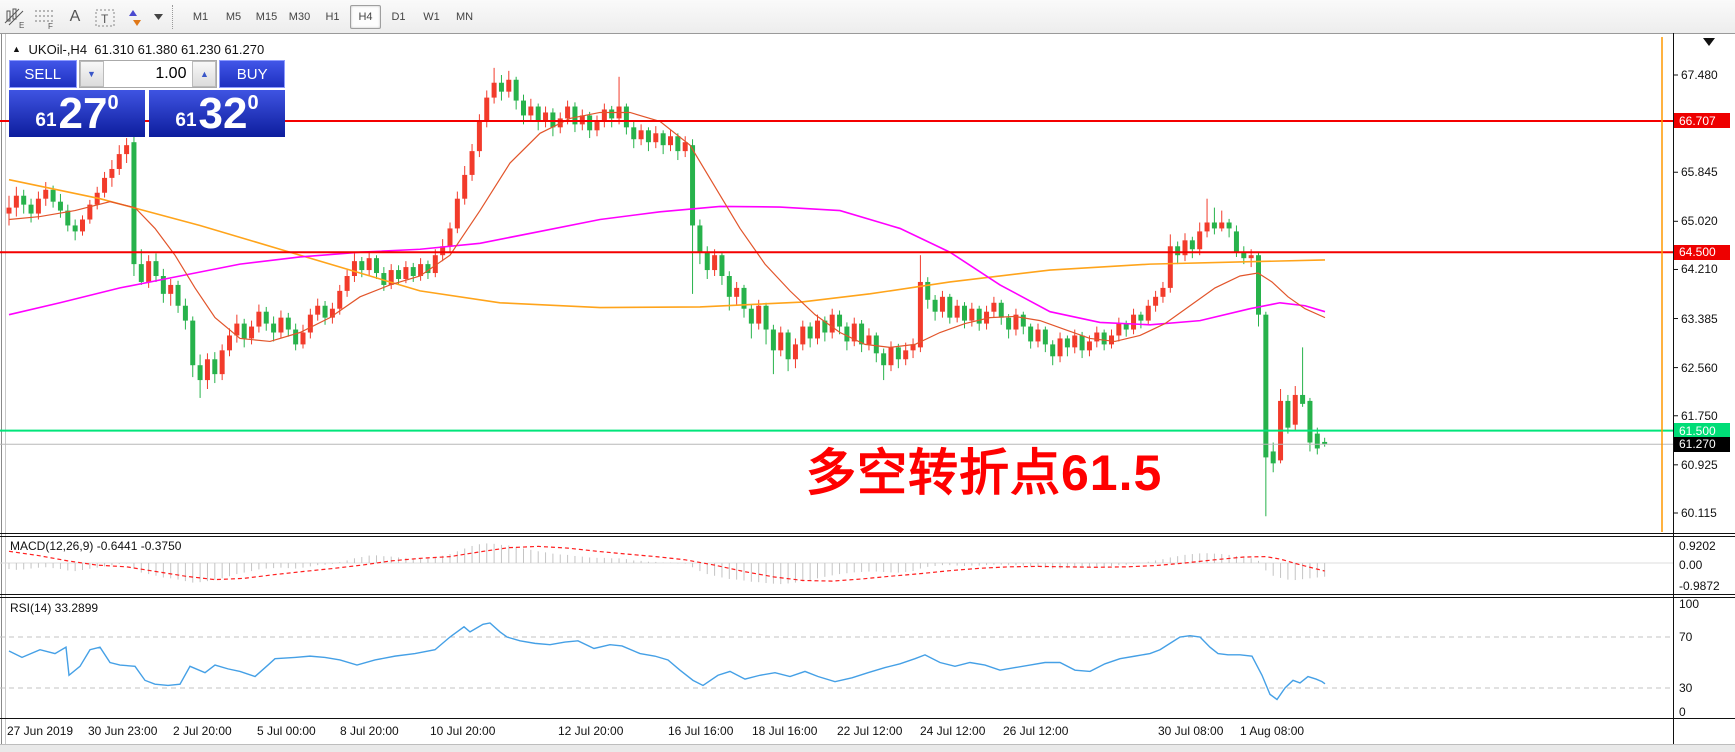 This screenshot has height=752, width=1735. I want to click on chart-annotation-text: 多空转折点61.5, so click(984, 473).